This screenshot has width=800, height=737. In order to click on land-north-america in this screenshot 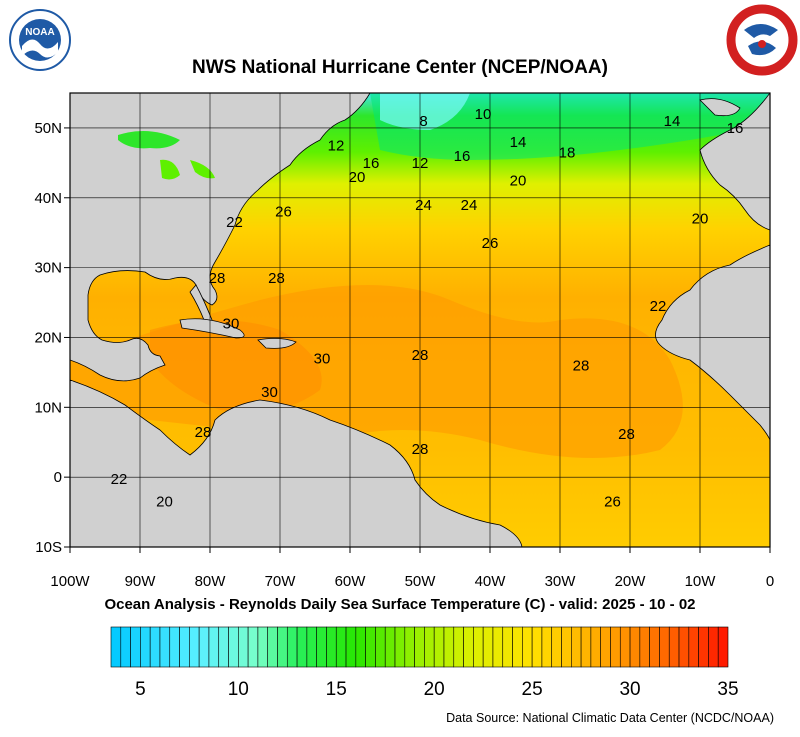, I will do `click(220, 237)`.